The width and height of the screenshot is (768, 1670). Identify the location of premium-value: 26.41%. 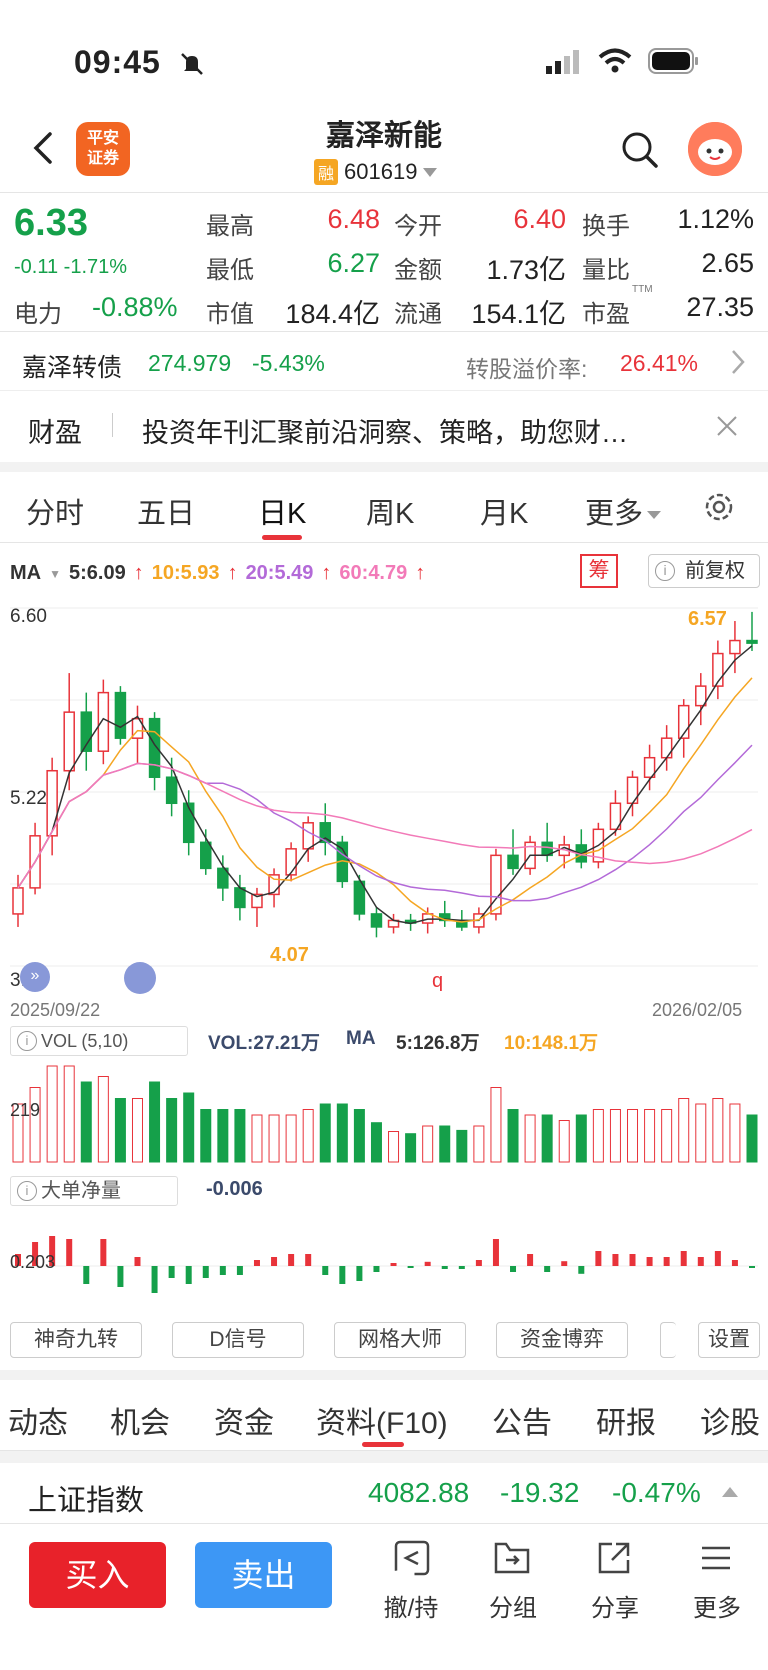
(659, 363).